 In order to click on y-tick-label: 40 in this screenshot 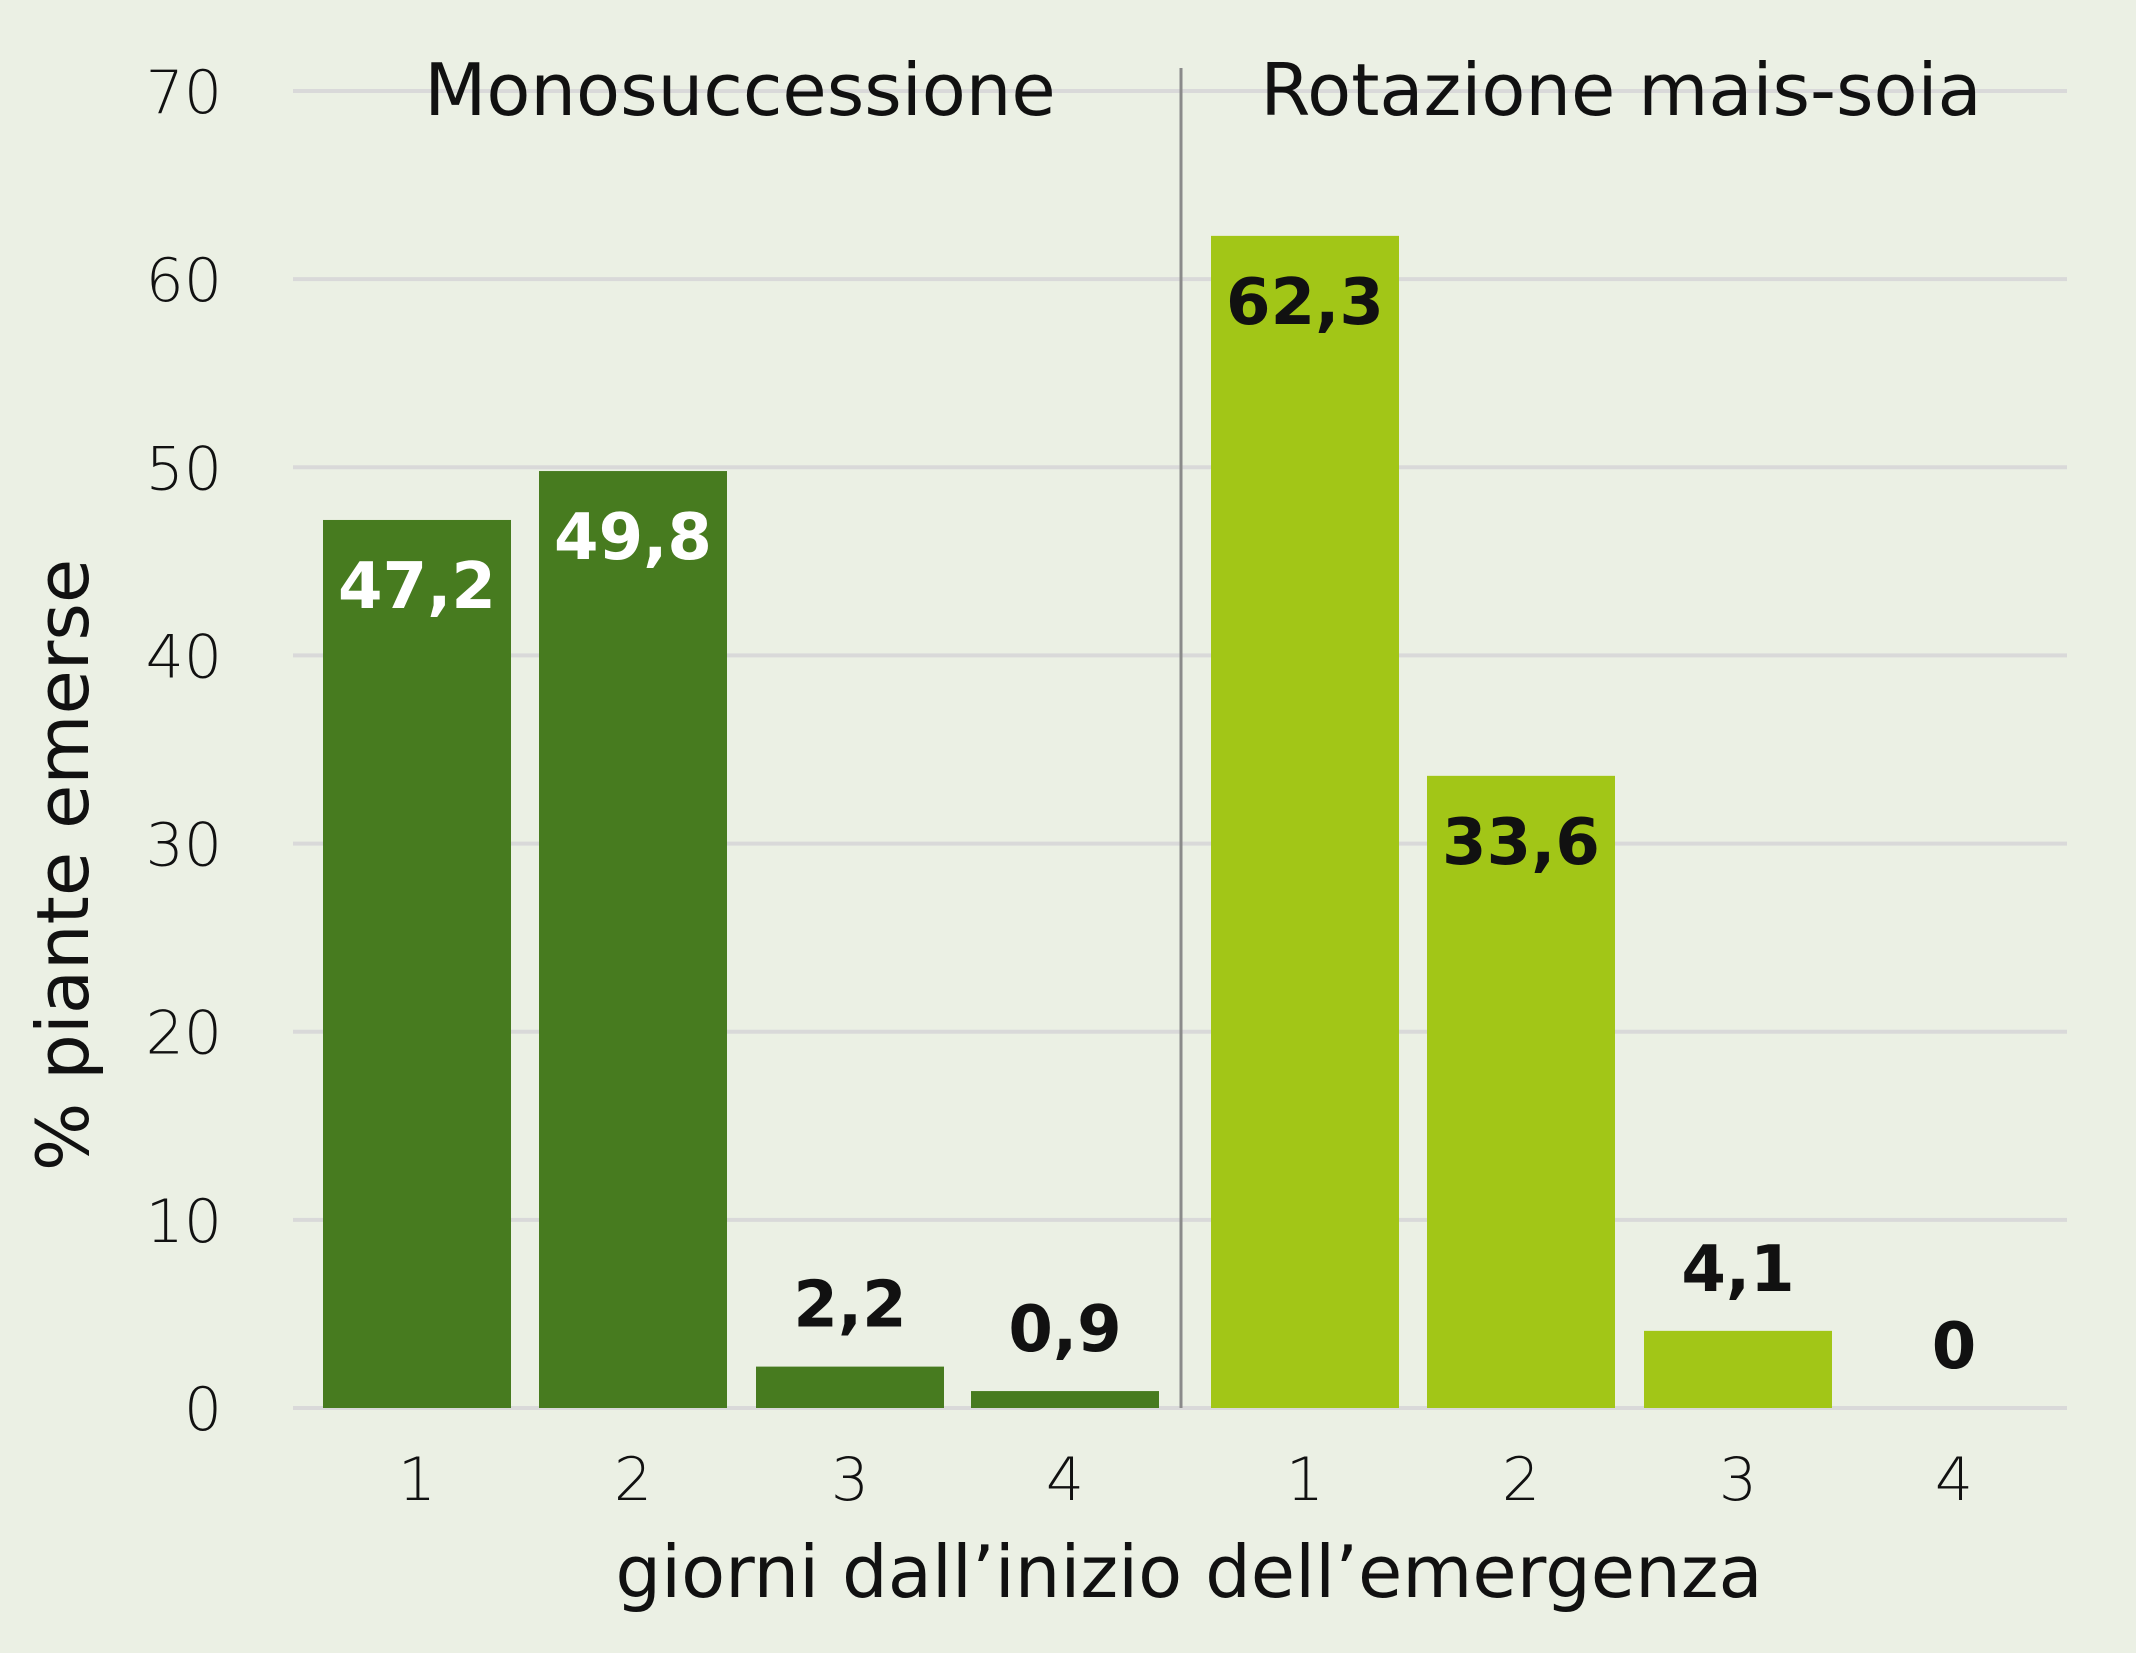, I will do `click(184, 657)`.